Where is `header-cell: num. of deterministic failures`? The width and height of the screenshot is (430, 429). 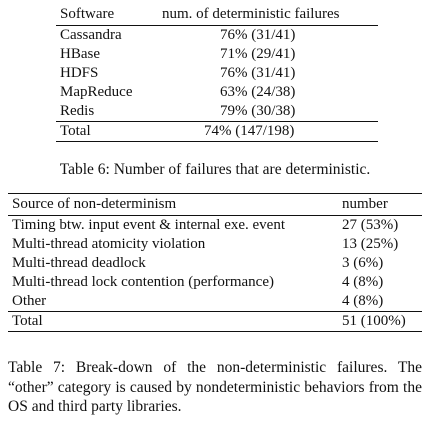 header-cell: num. of deterministic failures is located at coordinates (251, 14).